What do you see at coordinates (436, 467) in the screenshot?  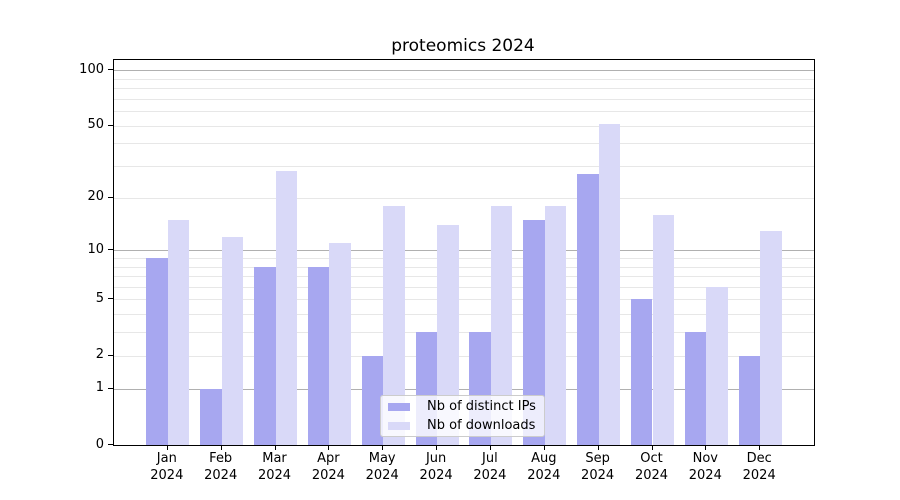 I see `x-tick-label-jun: Jun 2024` at bounding box center [436, 467].